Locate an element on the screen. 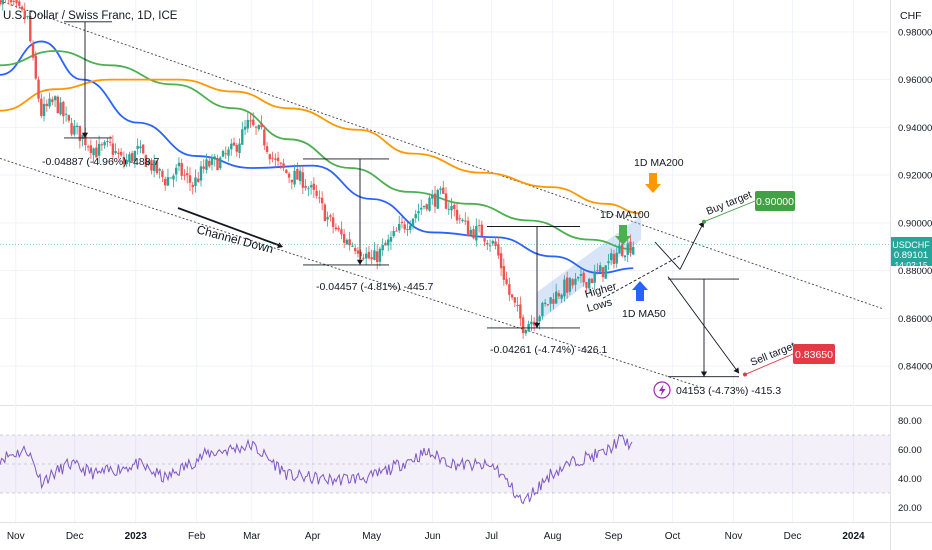  sell-target-box: 0.83650 is located at coordinates (814, 354).